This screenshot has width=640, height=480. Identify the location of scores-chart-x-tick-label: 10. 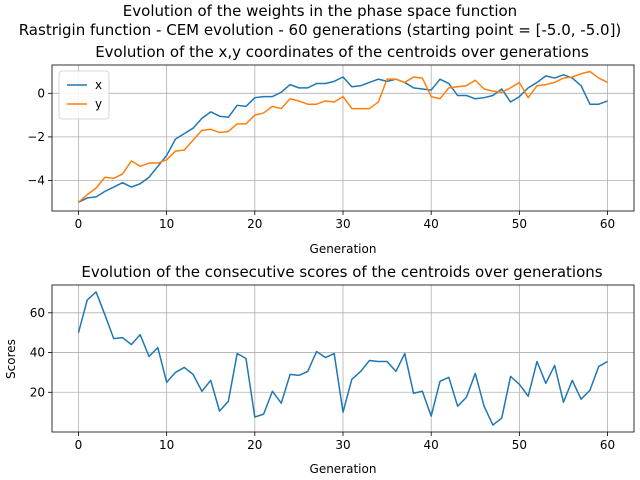
(166, 445).